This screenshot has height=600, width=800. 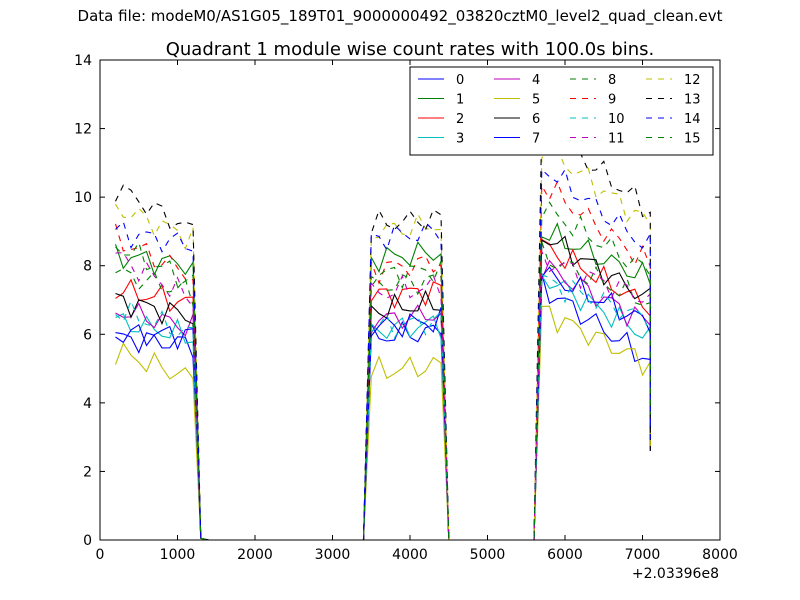 I want to click on x-tick-label: 7000, so click(x=643, y=555).